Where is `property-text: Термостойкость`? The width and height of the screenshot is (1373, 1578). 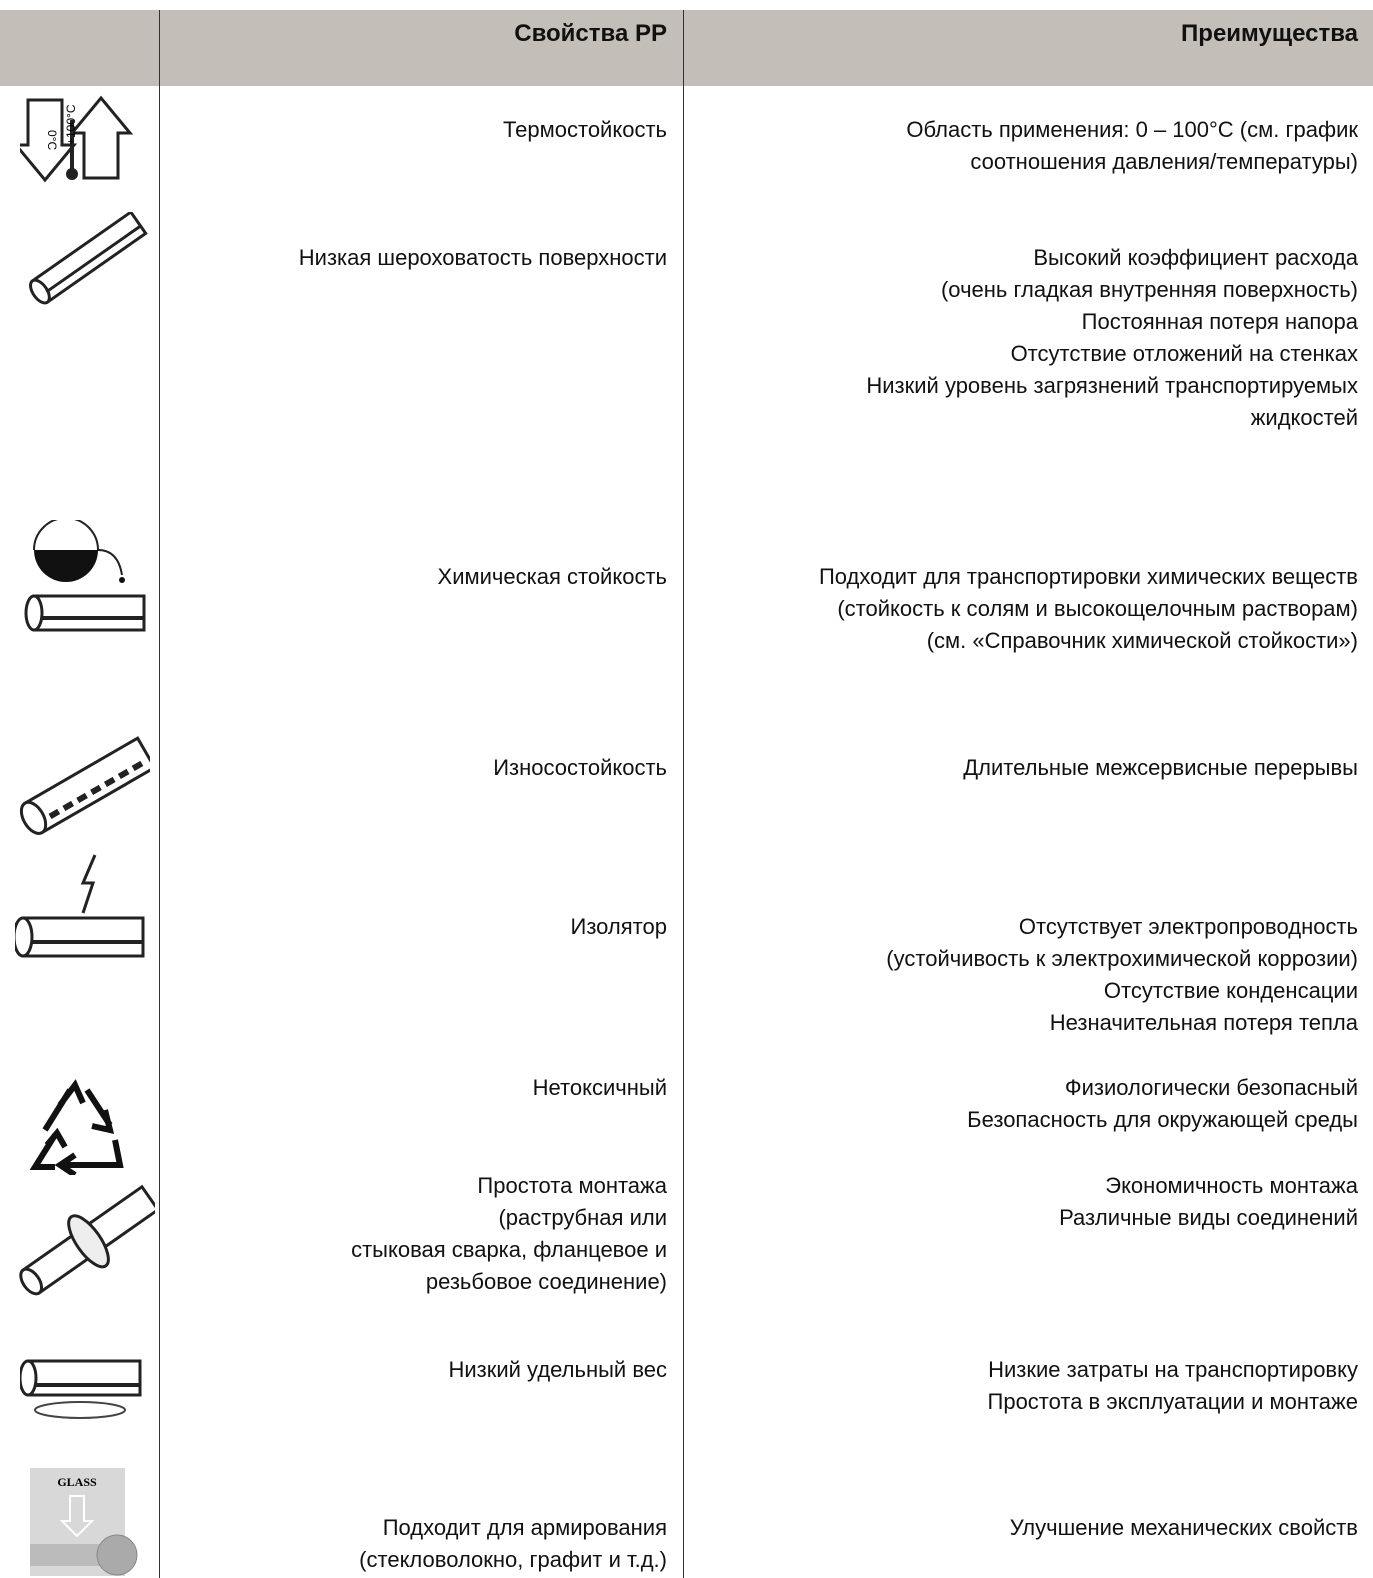
property-text: Термостойкость is located at coordinates (584, 129).